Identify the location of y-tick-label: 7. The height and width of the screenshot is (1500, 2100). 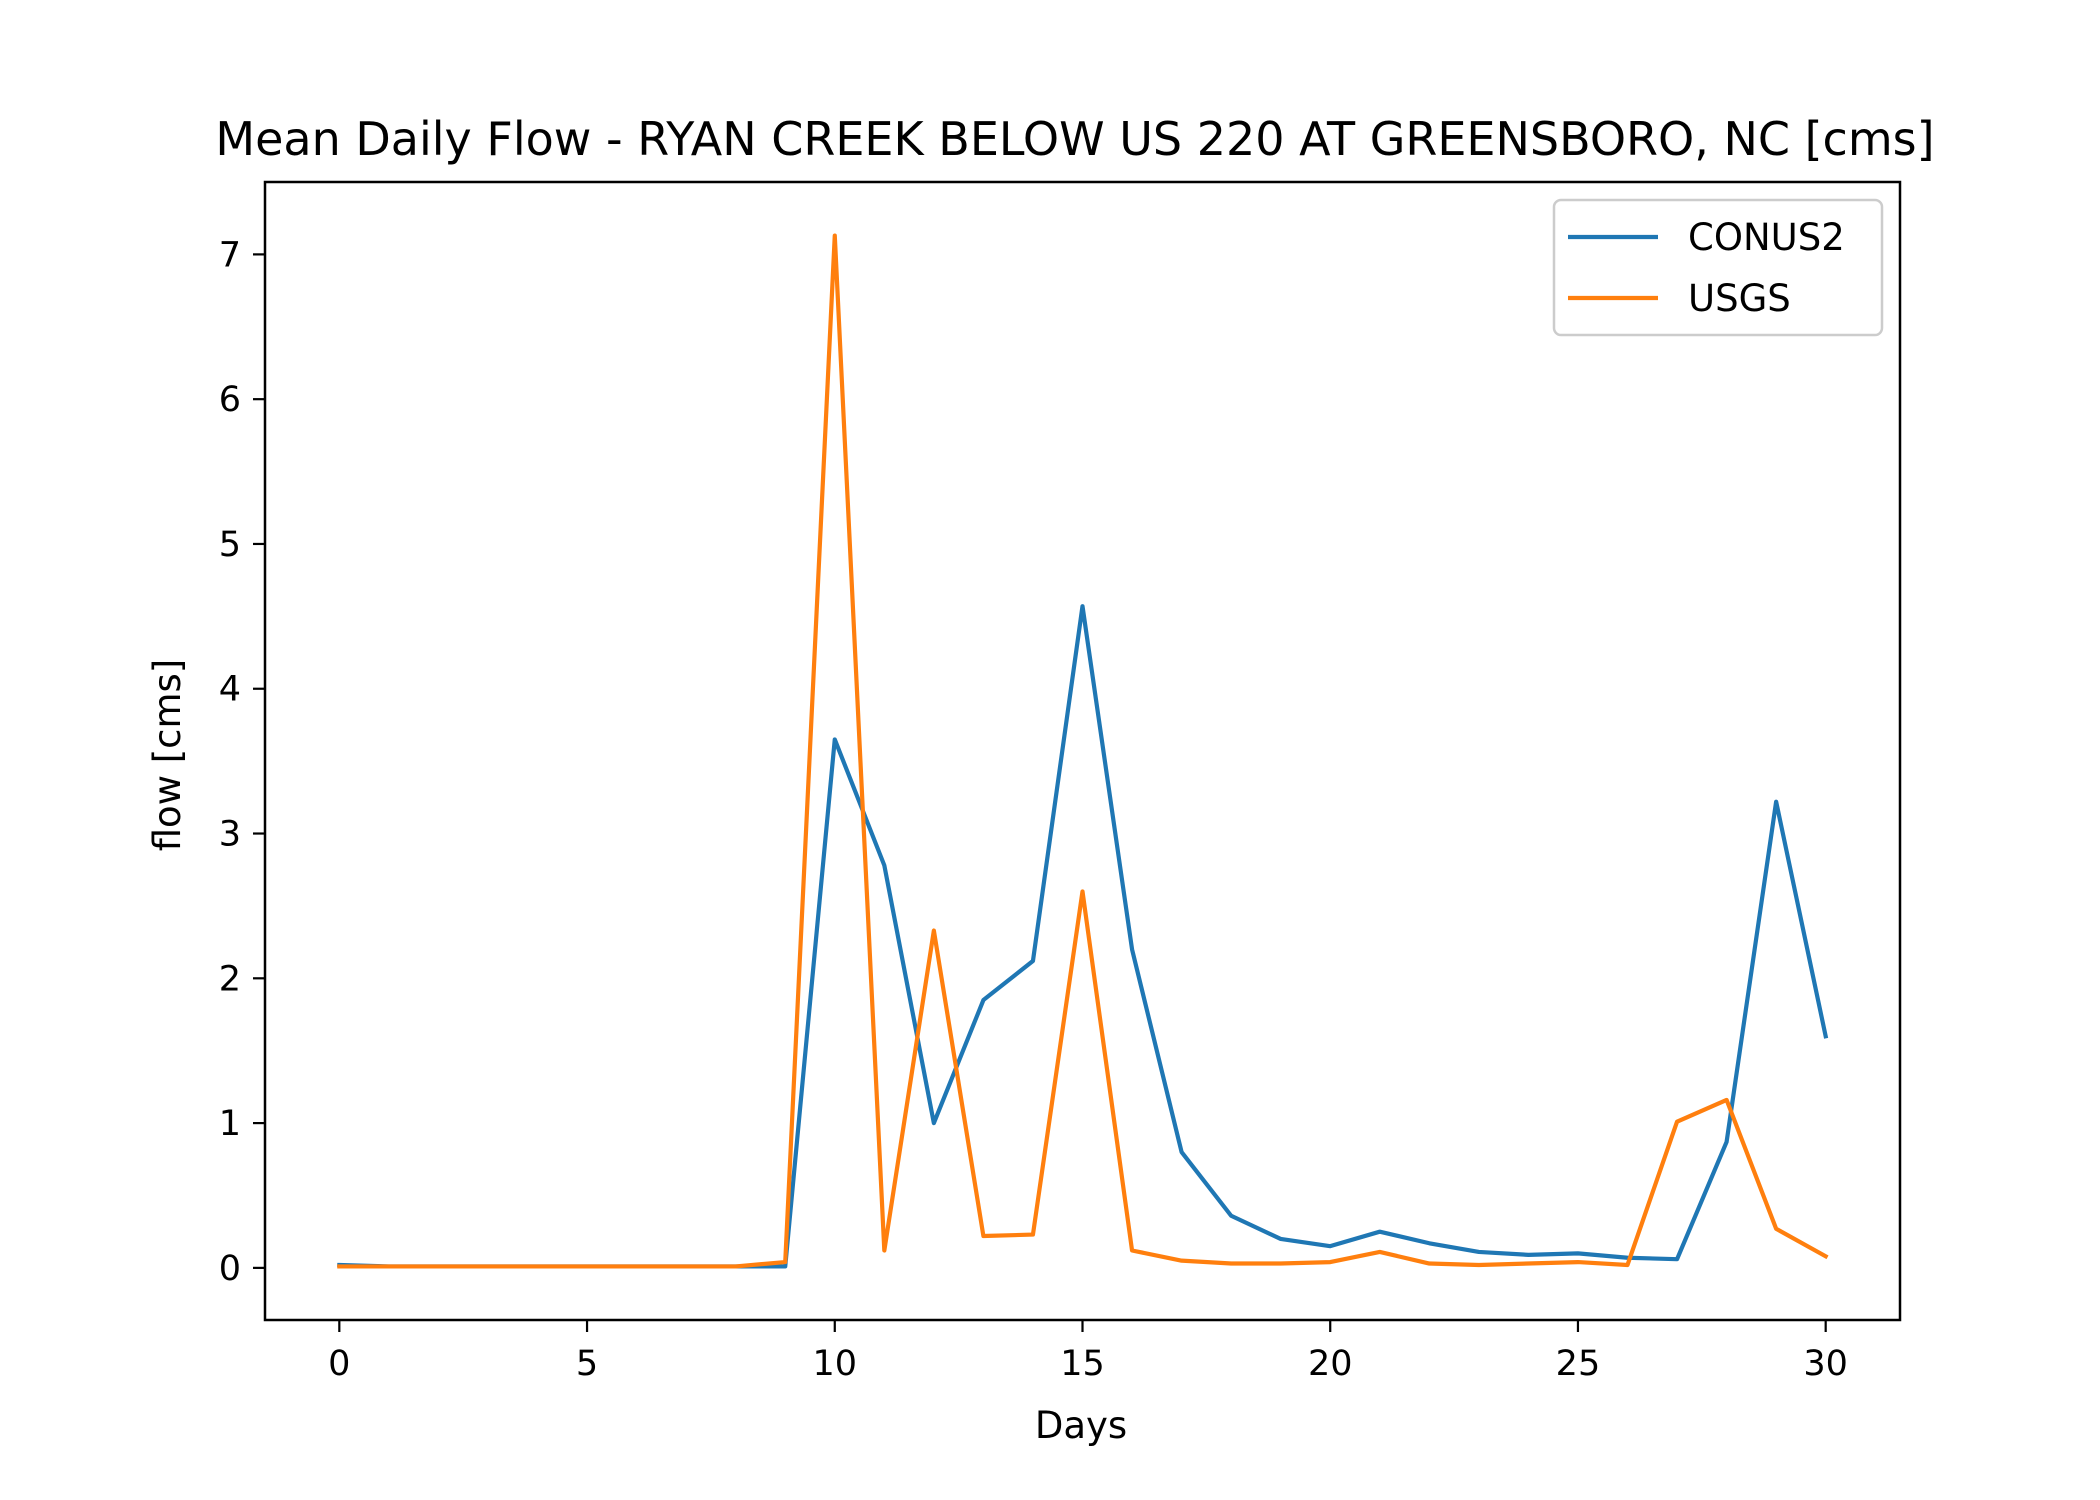
(230, 255).